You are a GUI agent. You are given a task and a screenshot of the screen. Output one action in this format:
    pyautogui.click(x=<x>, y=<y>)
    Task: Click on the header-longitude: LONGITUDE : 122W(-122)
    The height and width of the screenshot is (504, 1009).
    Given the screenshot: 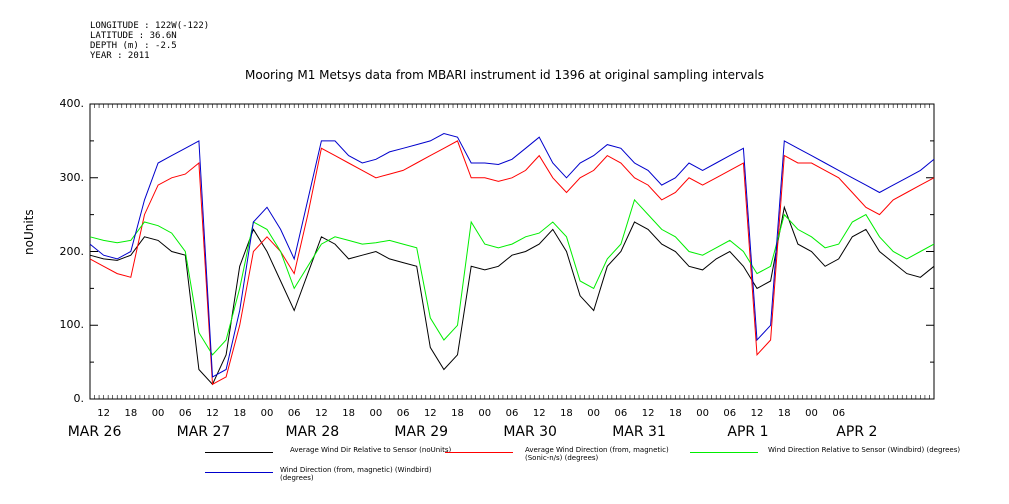 What is the action you would take?
    pyautogui.click(x=150, y=26)
    